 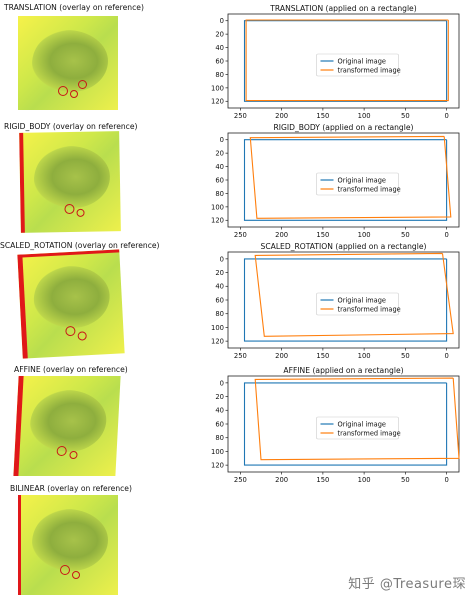 I want to click on overlay-image-translation, so click(x=68, y=63).